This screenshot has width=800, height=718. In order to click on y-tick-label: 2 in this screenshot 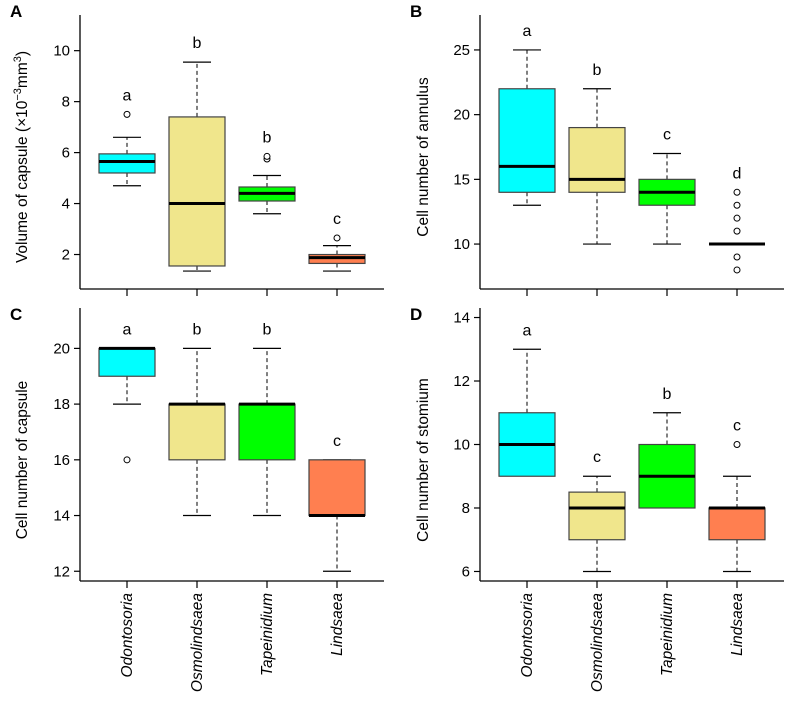, I will do `click(66, 255)`.